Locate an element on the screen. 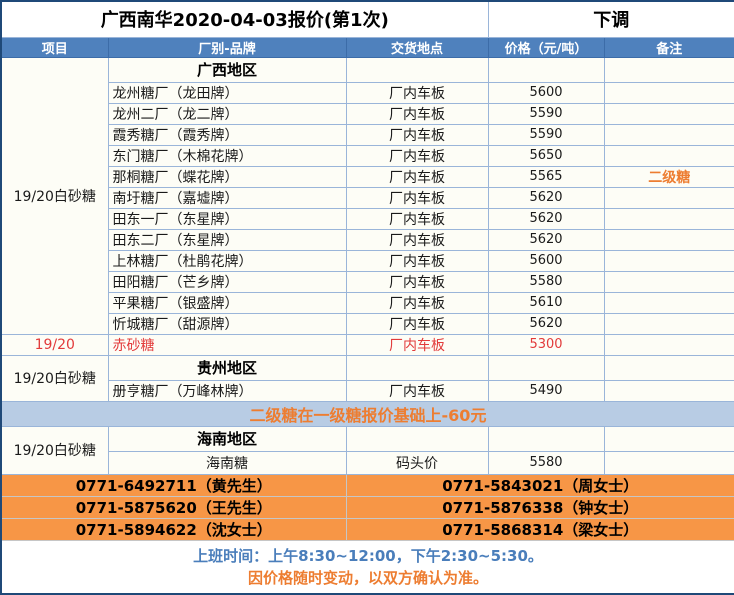  price-row: 霞秀糖厂（霞秀牌） 厂内车板 5590 is located at coordinates (367, 134).